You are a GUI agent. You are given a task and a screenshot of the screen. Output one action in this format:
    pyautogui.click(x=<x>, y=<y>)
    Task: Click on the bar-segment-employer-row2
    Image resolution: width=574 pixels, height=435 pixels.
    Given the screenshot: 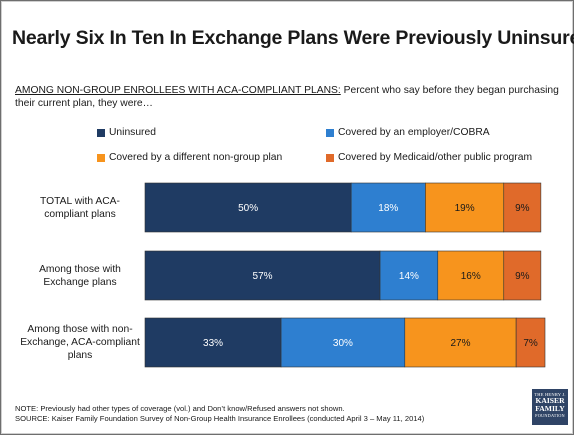 What is the action you would take?
    pyautogui.click(x=343, y=342)
    